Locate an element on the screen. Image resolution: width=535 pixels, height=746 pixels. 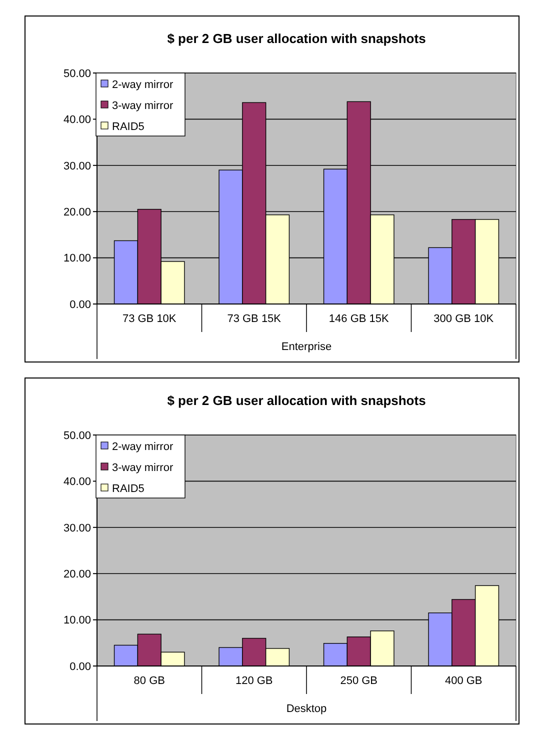
x-tick-label: 73 GB 15K is located at coordinates (254, 319).